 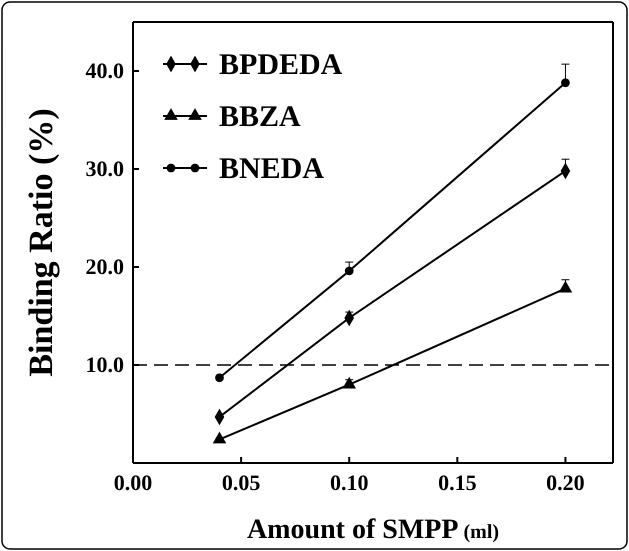 I want to click on y-tick-label: 40.0, so click(x=105, y=71).